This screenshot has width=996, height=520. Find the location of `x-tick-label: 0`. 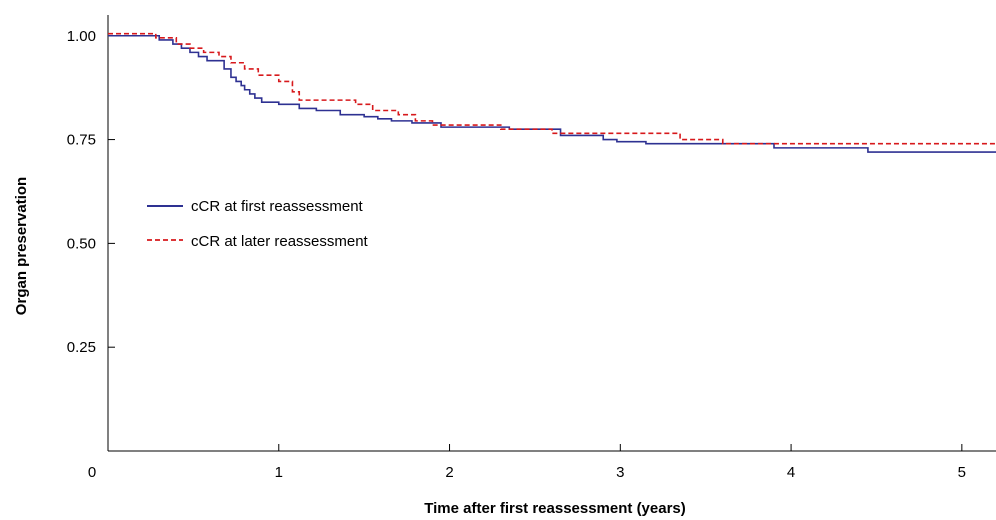

x-tick-label: 0 is located at coordinates (92, 472).